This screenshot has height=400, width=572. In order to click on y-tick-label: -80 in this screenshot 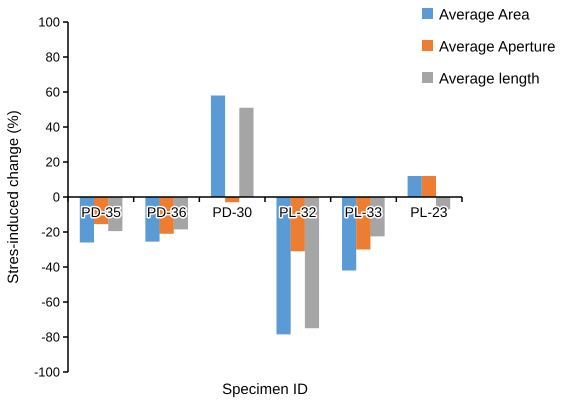, I will do `click(50, 337)`.